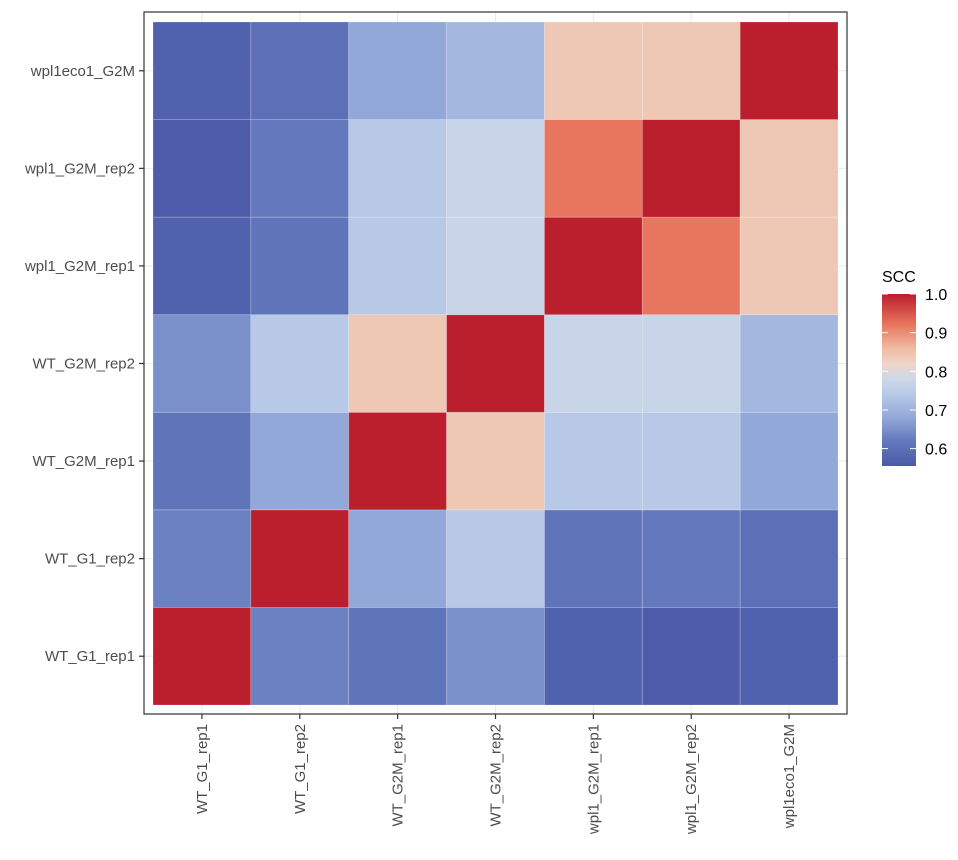 The width and height of the screenshot is (958, 860). I want to click on color-legend: SCC 1.0 0.9 0.8 0.7 0.6, so click(914, 367).